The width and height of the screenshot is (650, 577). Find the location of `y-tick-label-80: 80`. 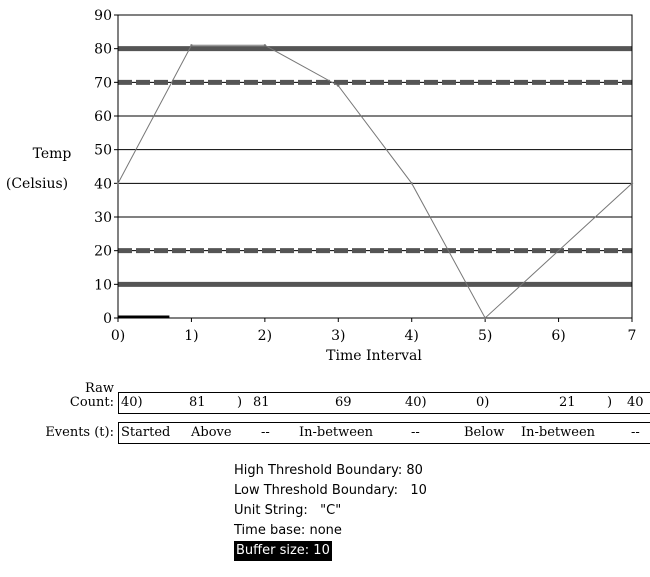

y-tick-label-80: 80 is located at coordinates (103, 50).